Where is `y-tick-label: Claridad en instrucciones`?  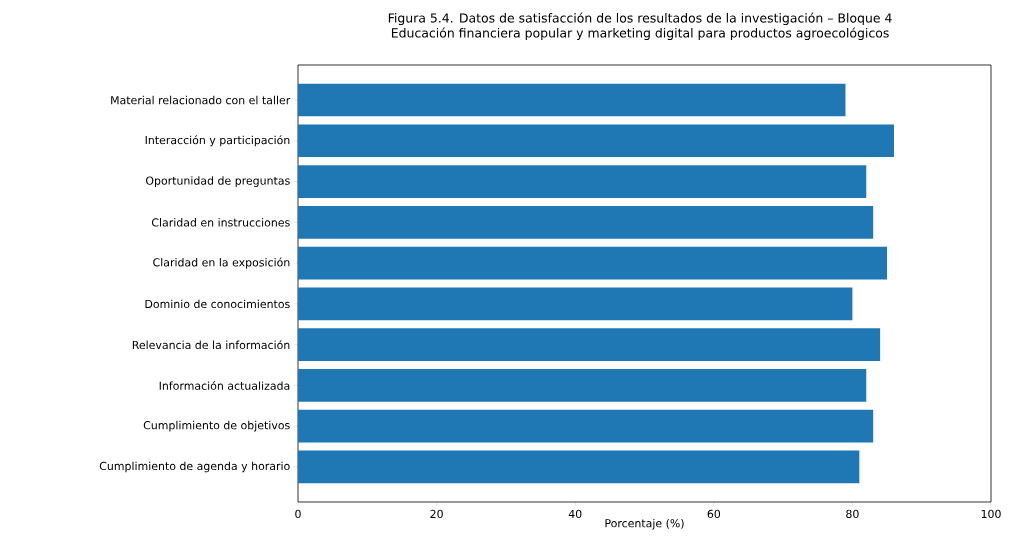 y-tick-label: Claridad en instrucciones is located at coordinates (220, 222).